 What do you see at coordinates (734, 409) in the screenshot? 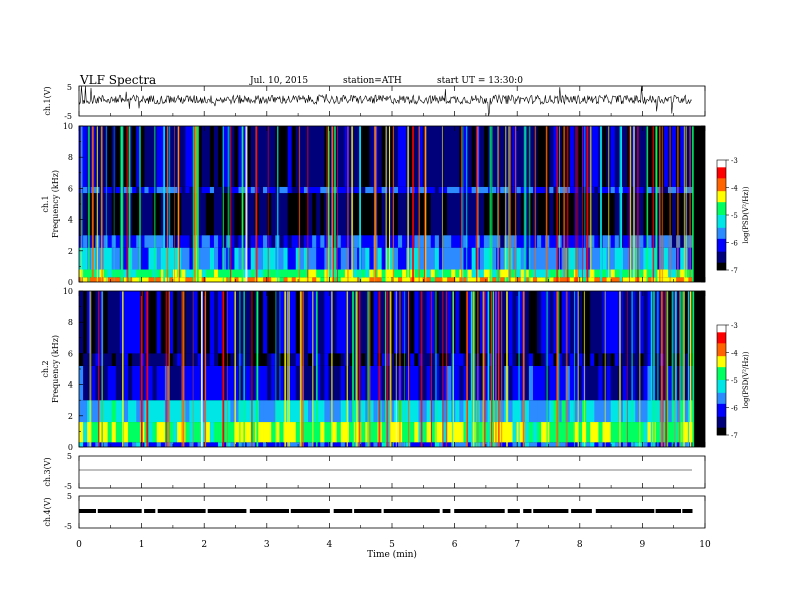
I see `colorbar-tick-label: -6` at bounding box center [734, 409].